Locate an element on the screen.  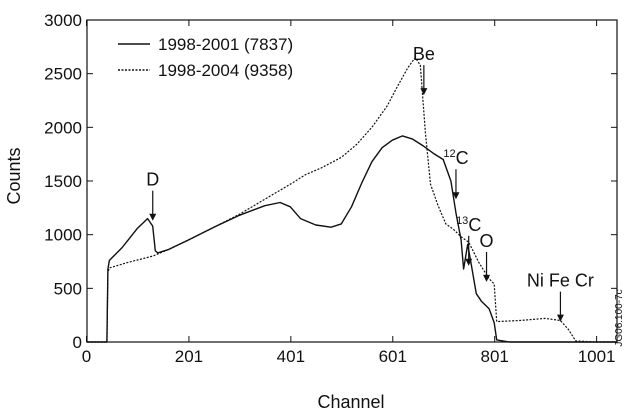
legend-label: 1998-2004 (9358) is located at coordinates (225, 70).